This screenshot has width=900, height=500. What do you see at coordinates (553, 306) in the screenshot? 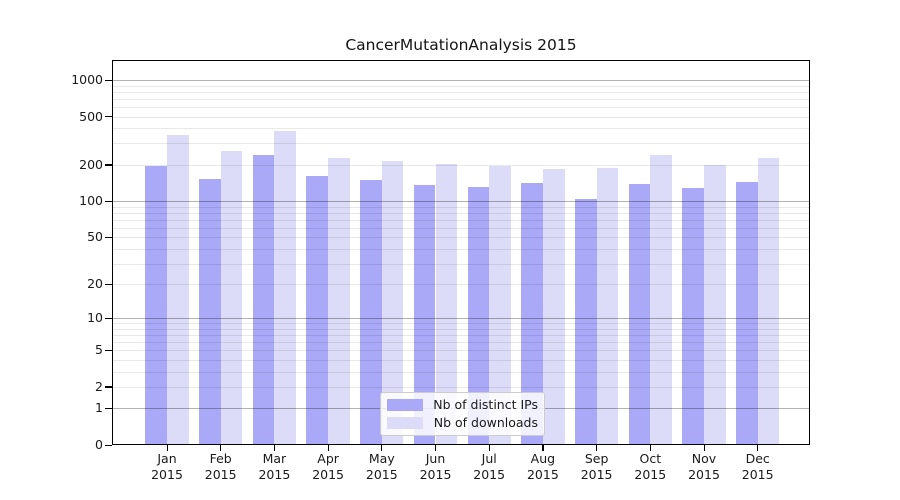
I see `bar-nb-of-downloads-aug` at bounding box center [553, 306].